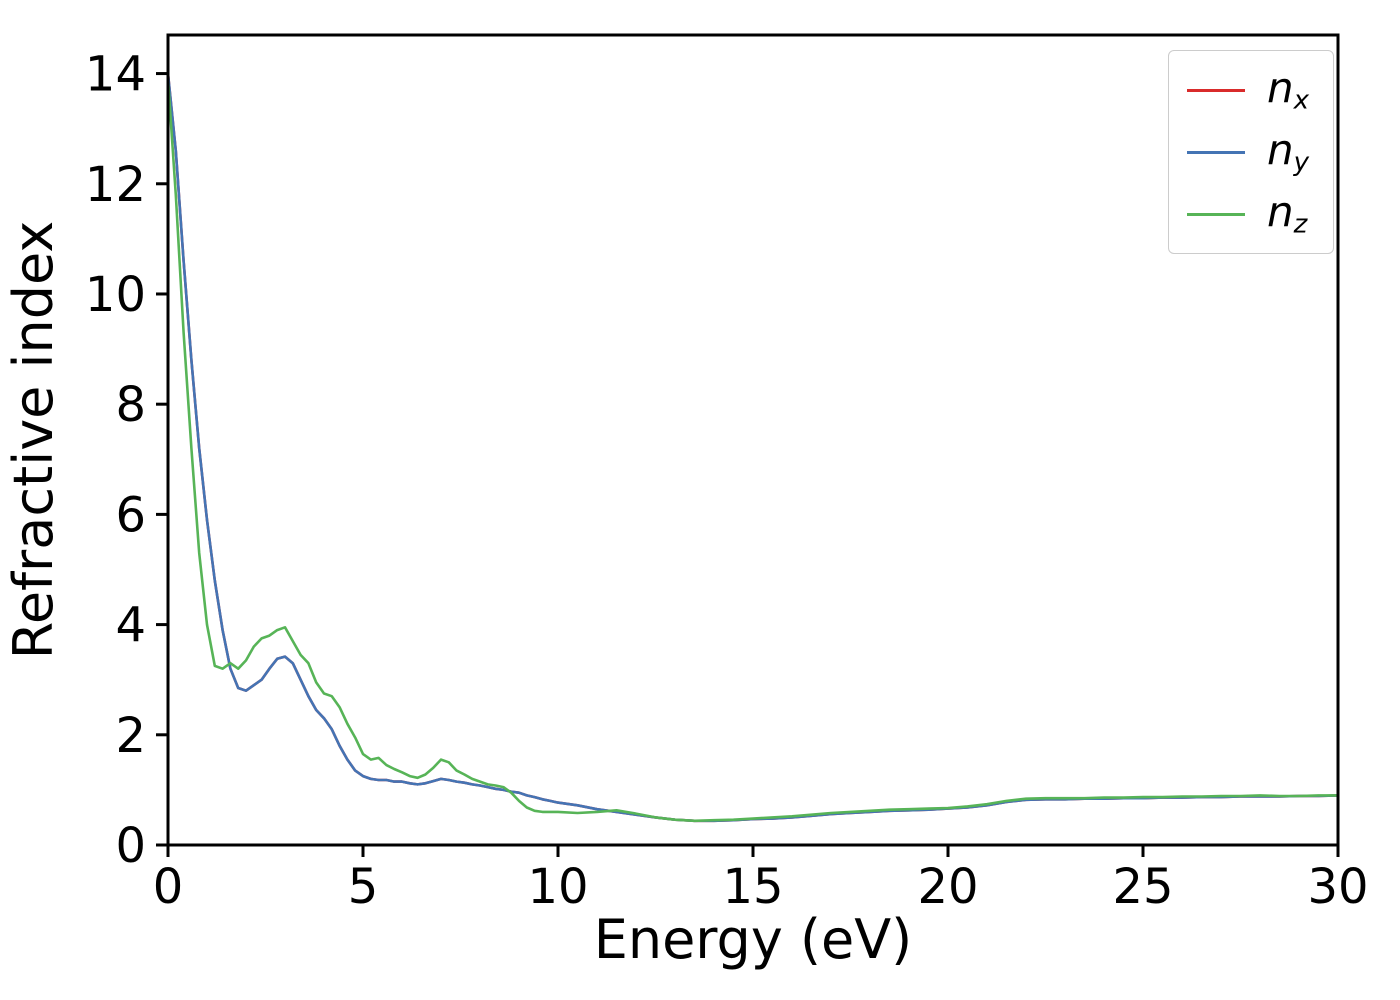  Describe the element at coordinates (1215, 90) in the screenshot. I see `legend-line-nx` at that location.